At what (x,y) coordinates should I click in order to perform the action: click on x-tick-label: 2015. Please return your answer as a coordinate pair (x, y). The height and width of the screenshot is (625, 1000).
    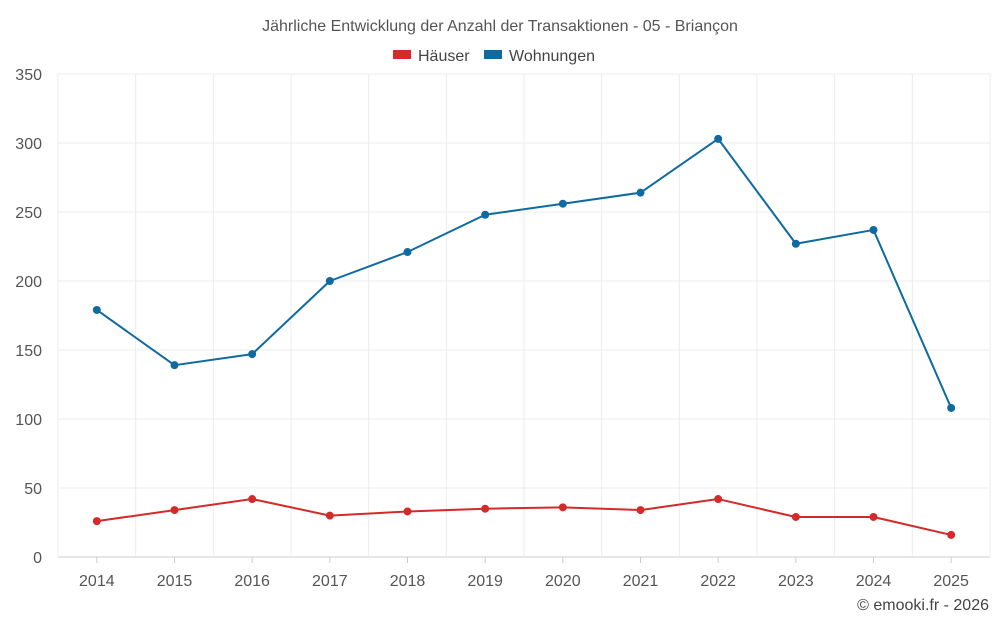
    Looking at the image, I should click on (175, 581).